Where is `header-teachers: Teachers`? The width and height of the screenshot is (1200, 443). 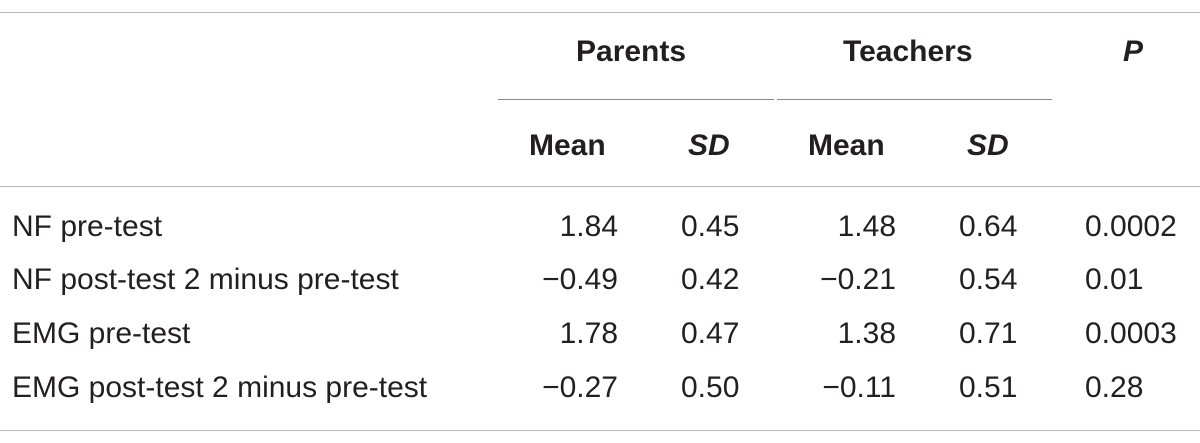 header-teachers: Teachers is located at coordinates (908, 51).